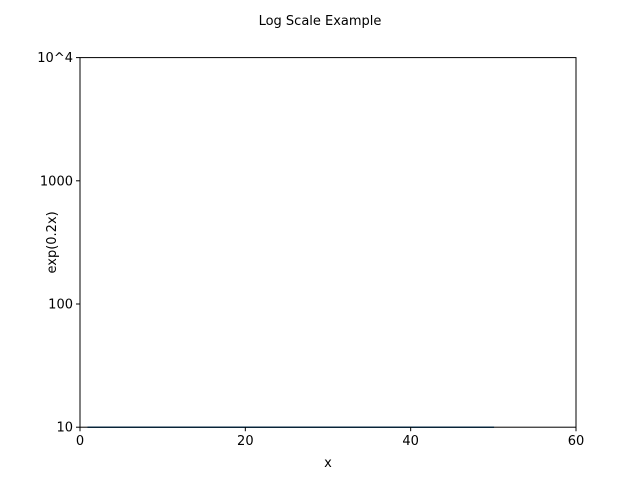 Image resolution: width=640 pixels, height=484 pixels. What do you see at coordinates (410, 441) in the screenshot?
I see `x-tick-label: 40` at bounding box center [410, 441].